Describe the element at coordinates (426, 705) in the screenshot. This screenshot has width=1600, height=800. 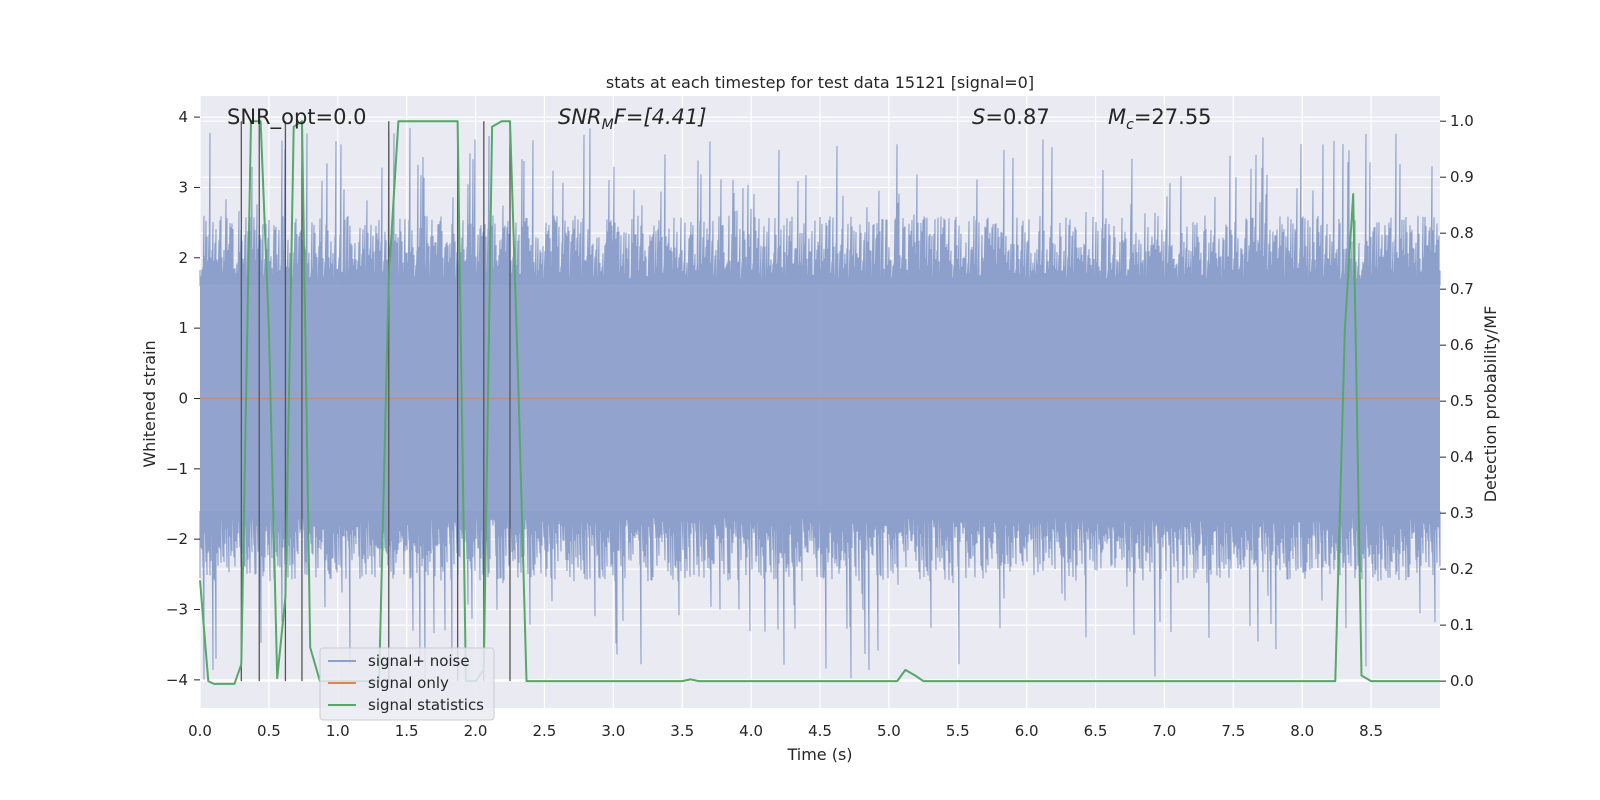
I see `legend-label-statistics: signal statistics` at that location.